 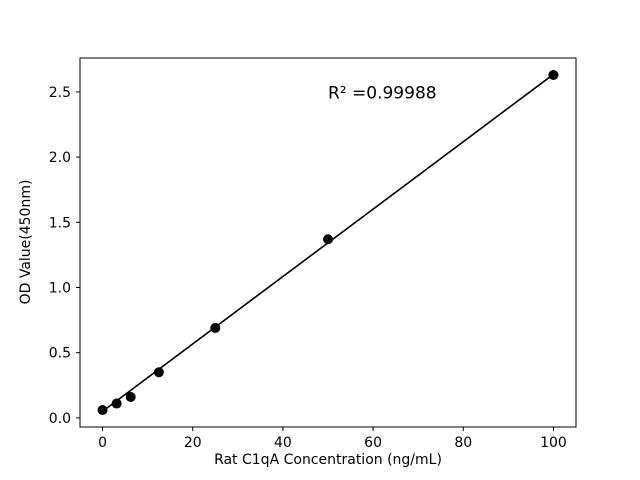 What do you see at coordinates (102, 443) in the screenshot?
I see `x-tick-label: 0` at bounding box center [102, 443].